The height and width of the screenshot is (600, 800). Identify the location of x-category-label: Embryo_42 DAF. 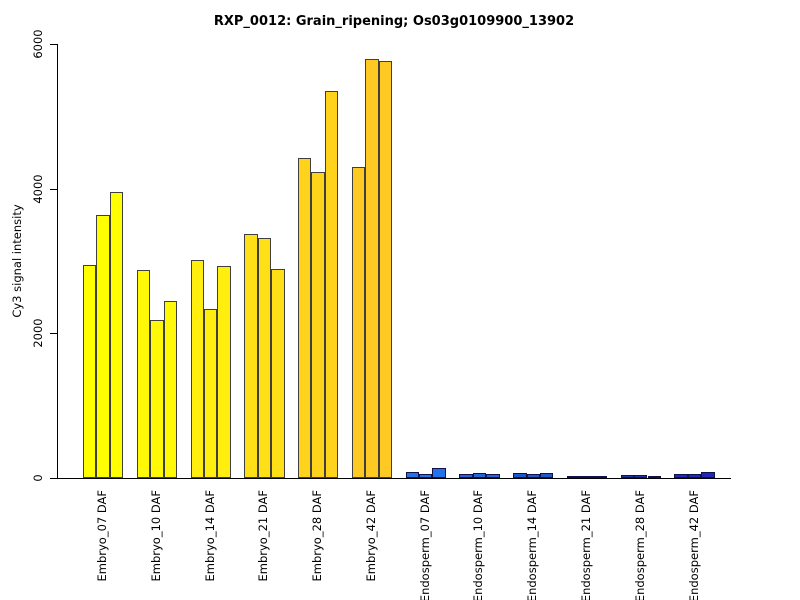
(370, 536).